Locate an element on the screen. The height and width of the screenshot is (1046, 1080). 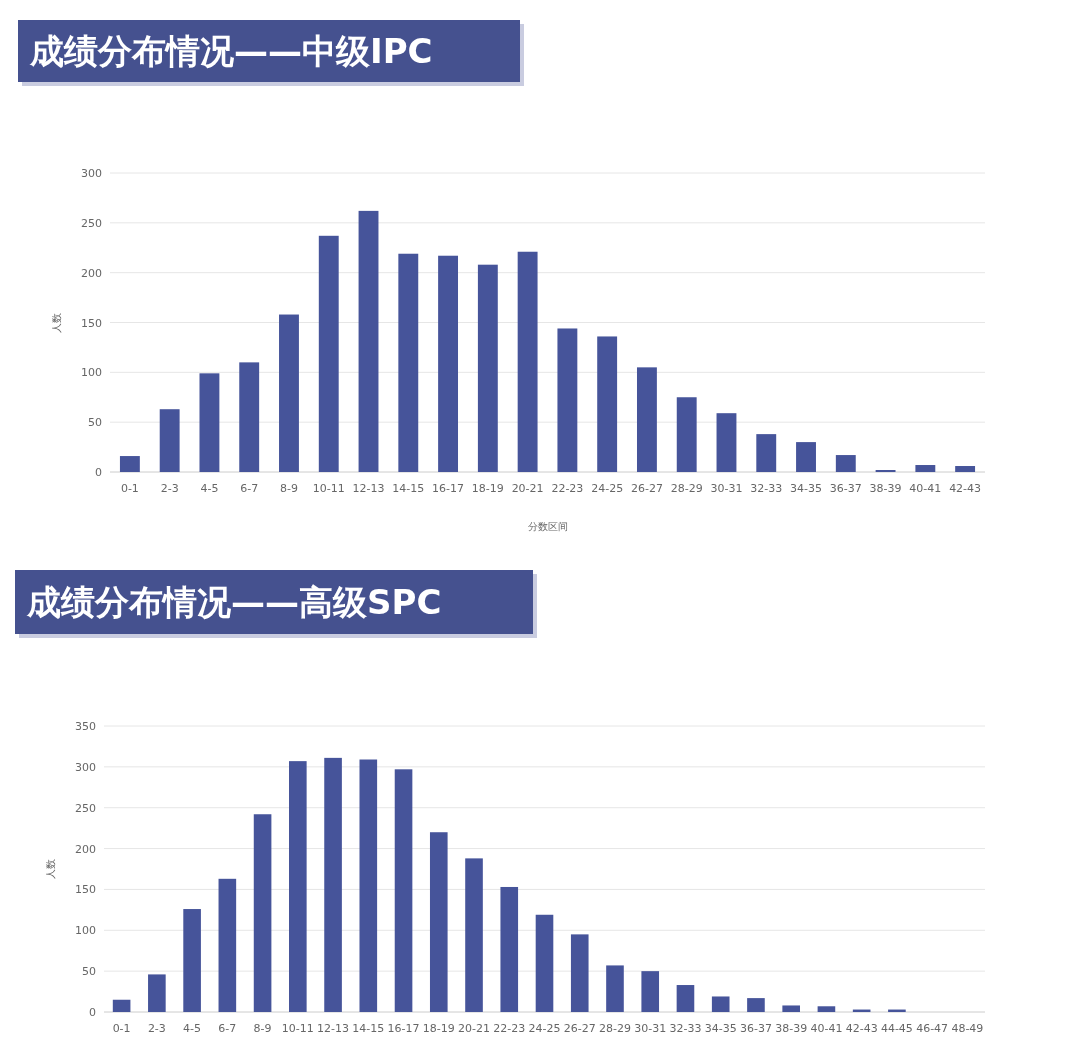
x-tick-label: 30-31 is located at coordinates (650, 1028).